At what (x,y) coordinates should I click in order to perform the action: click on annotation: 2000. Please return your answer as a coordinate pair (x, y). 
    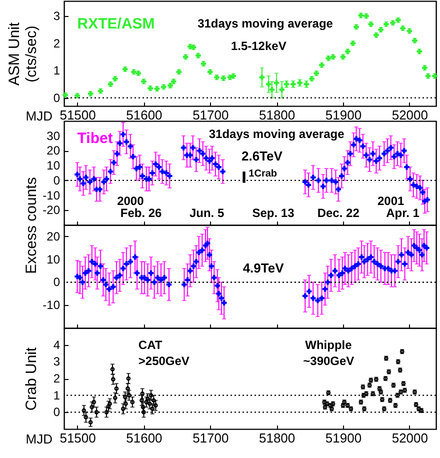
    Looking at the image, I should click on (130, 201).